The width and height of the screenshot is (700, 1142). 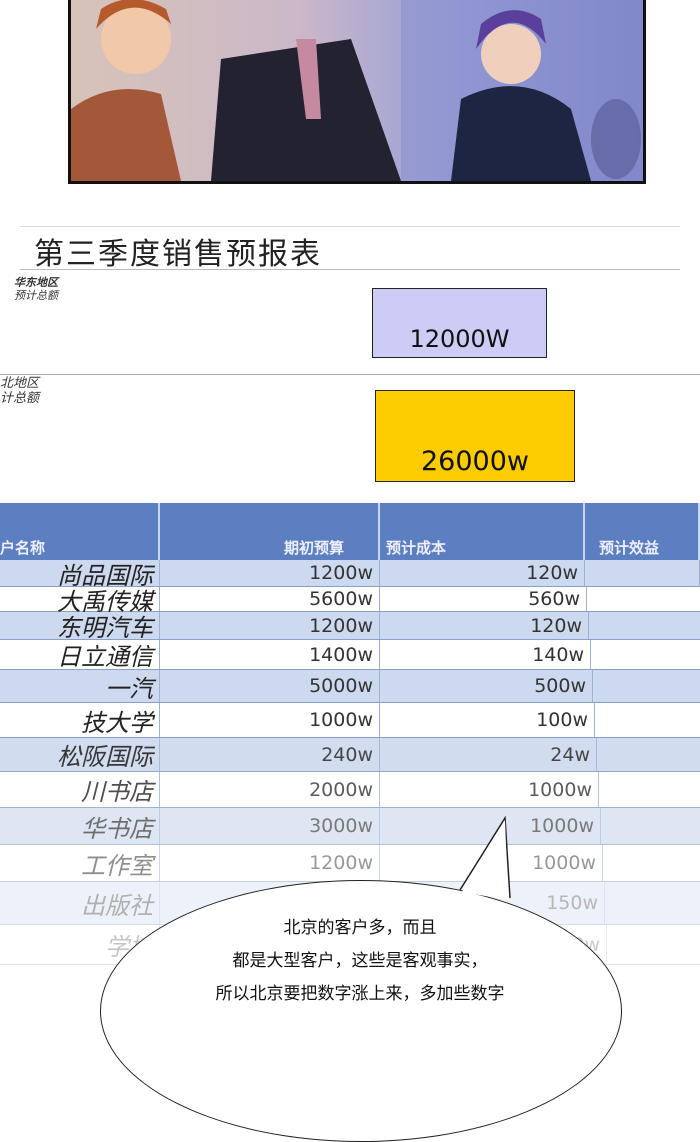 I want to click on table-row: 东明汽车 1200w 120w, so click(x=350, y=627).